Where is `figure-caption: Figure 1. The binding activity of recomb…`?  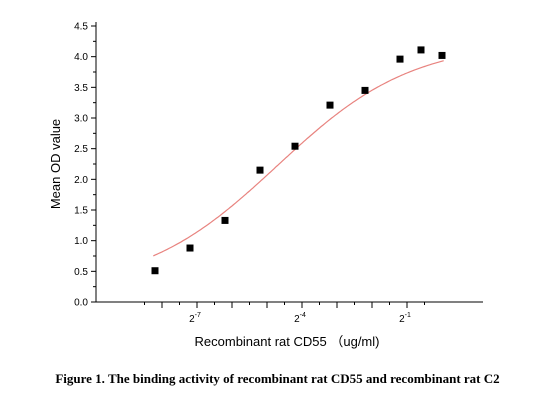 figure-caption: Figure 1. The binding activity of recomb… is located at coordinates (277, 378).